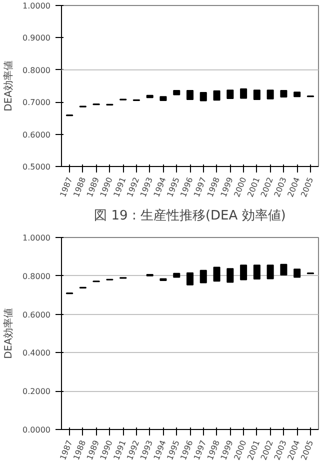 The width and height of the screenshot is (326, 475). What do you see at coordinates (36, 391) in the screenshot?
I see `y-tick-label: 0.2000` at bounding box center [36, 391].